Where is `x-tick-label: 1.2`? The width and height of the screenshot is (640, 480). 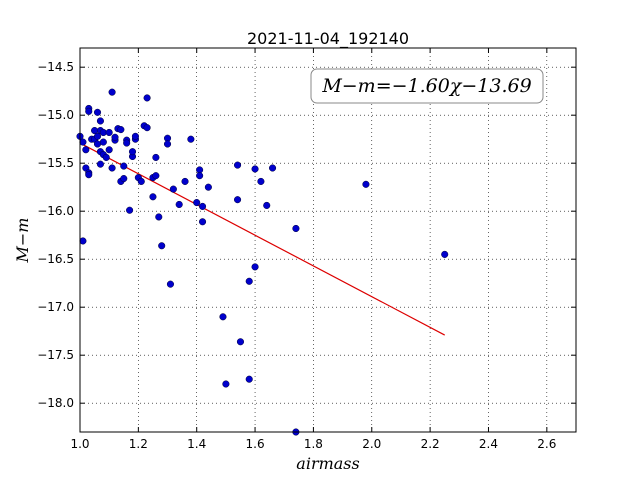
x-tick-label: 1.2 is located at coordinates (138, 444).